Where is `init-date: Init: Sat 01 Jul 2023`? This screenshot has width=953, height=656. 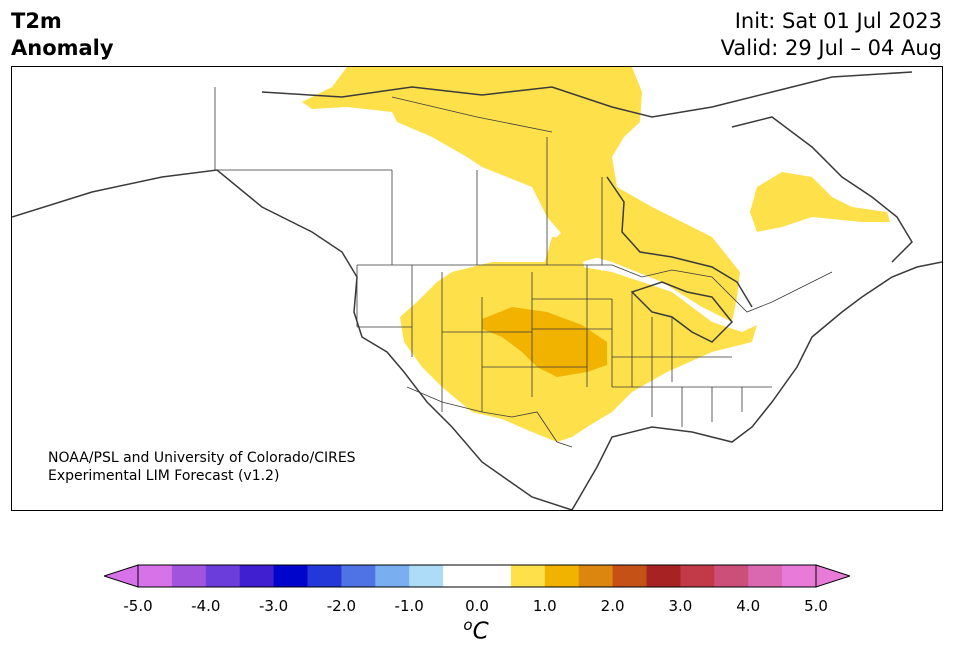
init-date: Init: Sat 01 Jul 2023 is located at coordinates (838, 21).